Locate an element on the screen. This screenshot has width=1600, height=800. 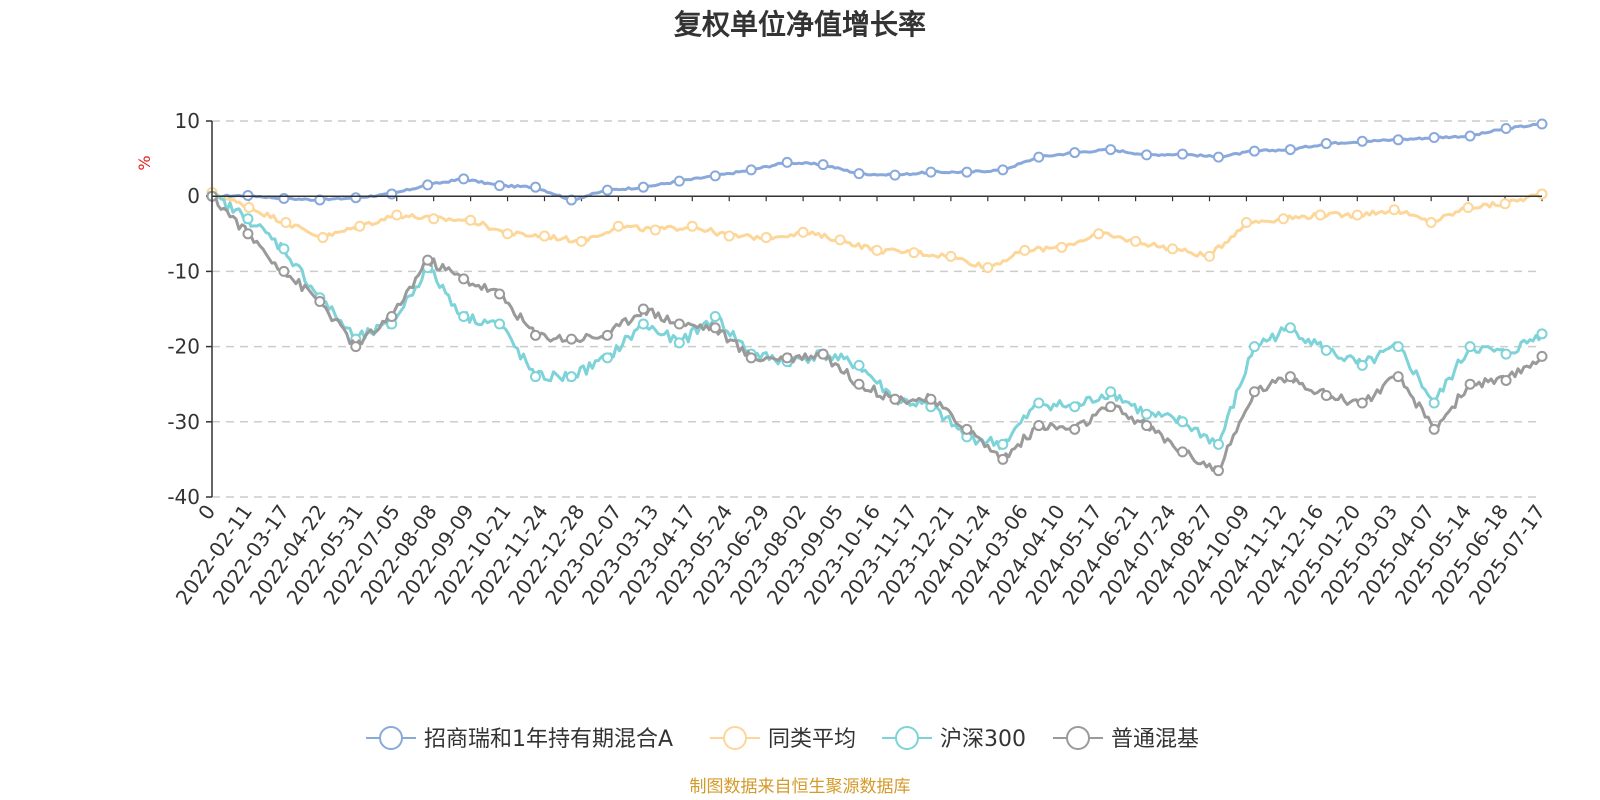
legend: 招商瑞和1年持有期混合A 同类平均 沪深300 普通混基 is located at coordinates (782, 739).